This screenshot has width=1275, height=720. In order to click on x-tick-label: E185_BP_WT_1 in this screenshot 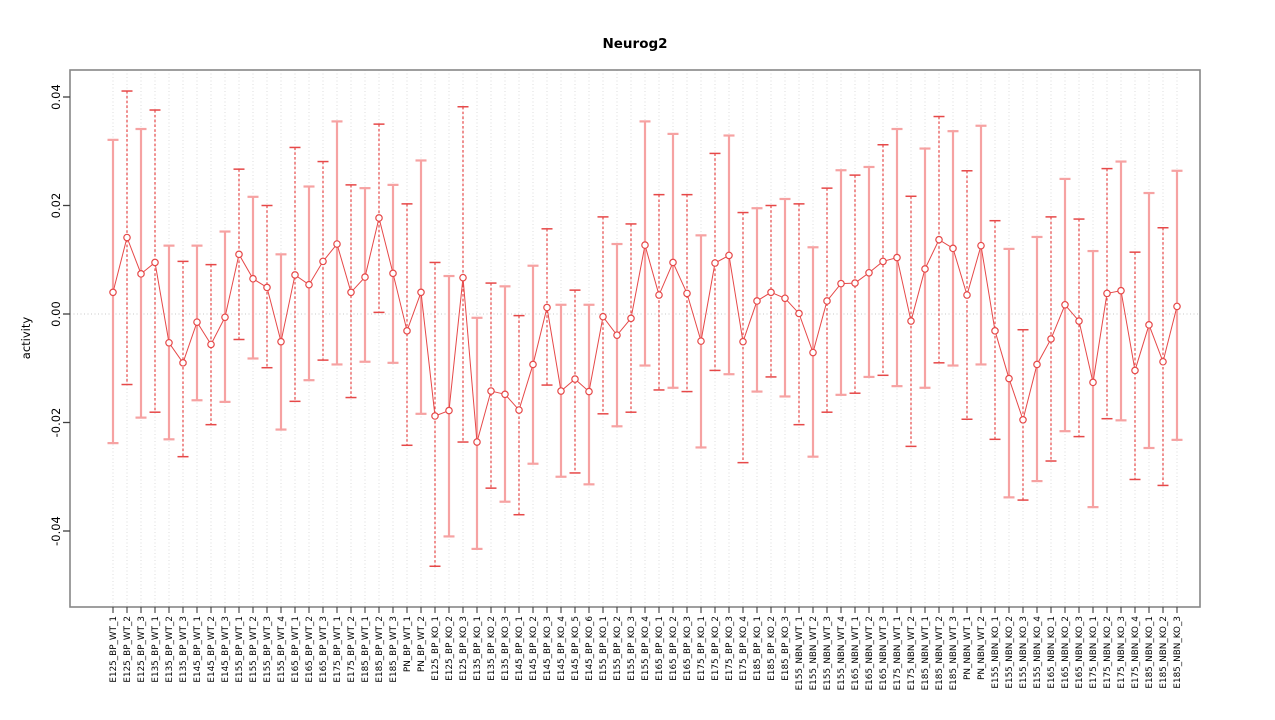, I will do `click(366, 649)`.